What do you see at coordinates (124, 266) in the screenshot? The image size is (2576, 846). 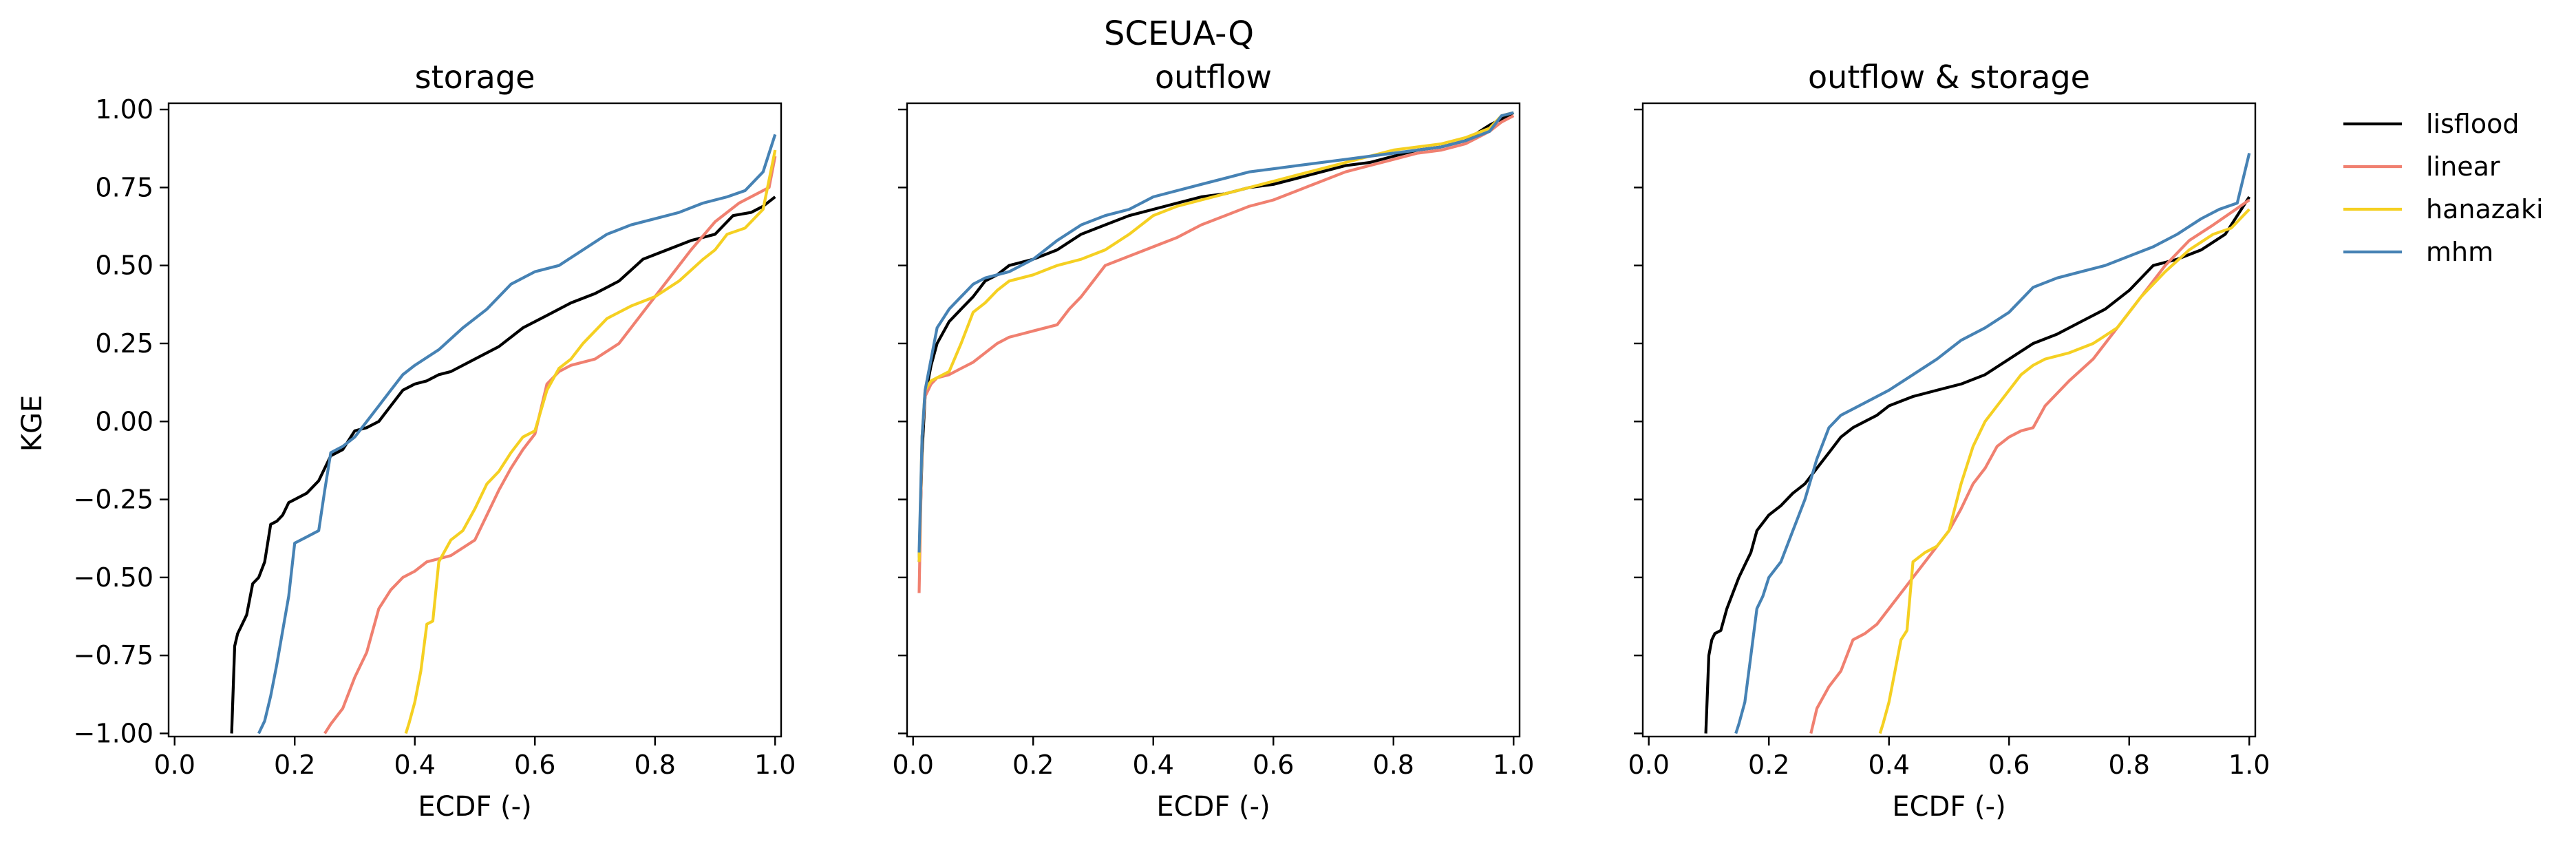 I see `y-tick-label: 0.50` at bounding box center [124, 266].